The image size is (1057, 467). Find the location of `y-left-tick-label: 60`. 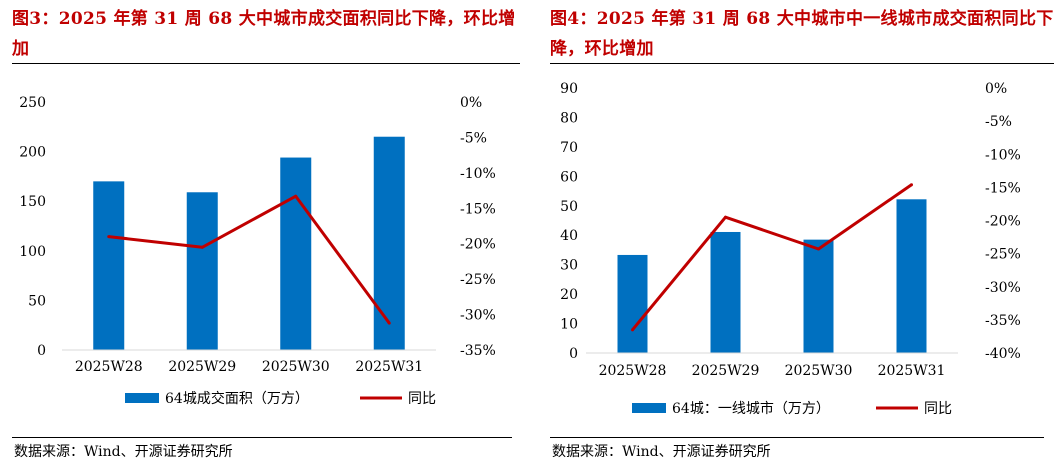

y-left-tick-label: 60 is located at coordinates (569, 177).